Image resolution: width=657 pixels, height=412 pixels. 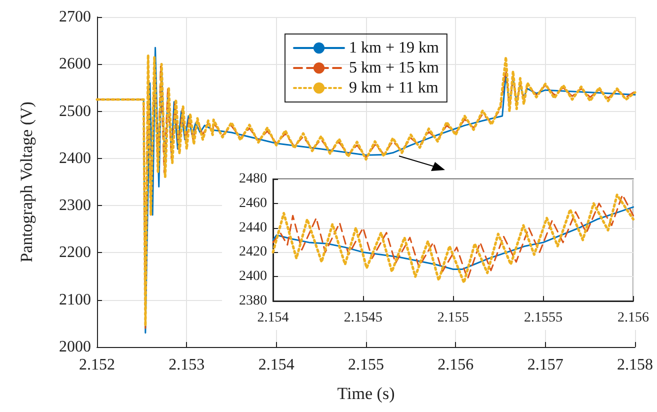 I want to click on legend-label: 1 km + 19 km, so click(x=394, y=48).